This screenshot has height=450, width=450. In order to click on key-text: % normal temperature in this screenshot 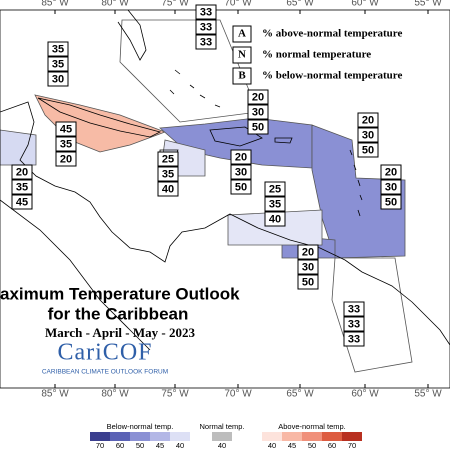, I will do `click(316, 55)`.